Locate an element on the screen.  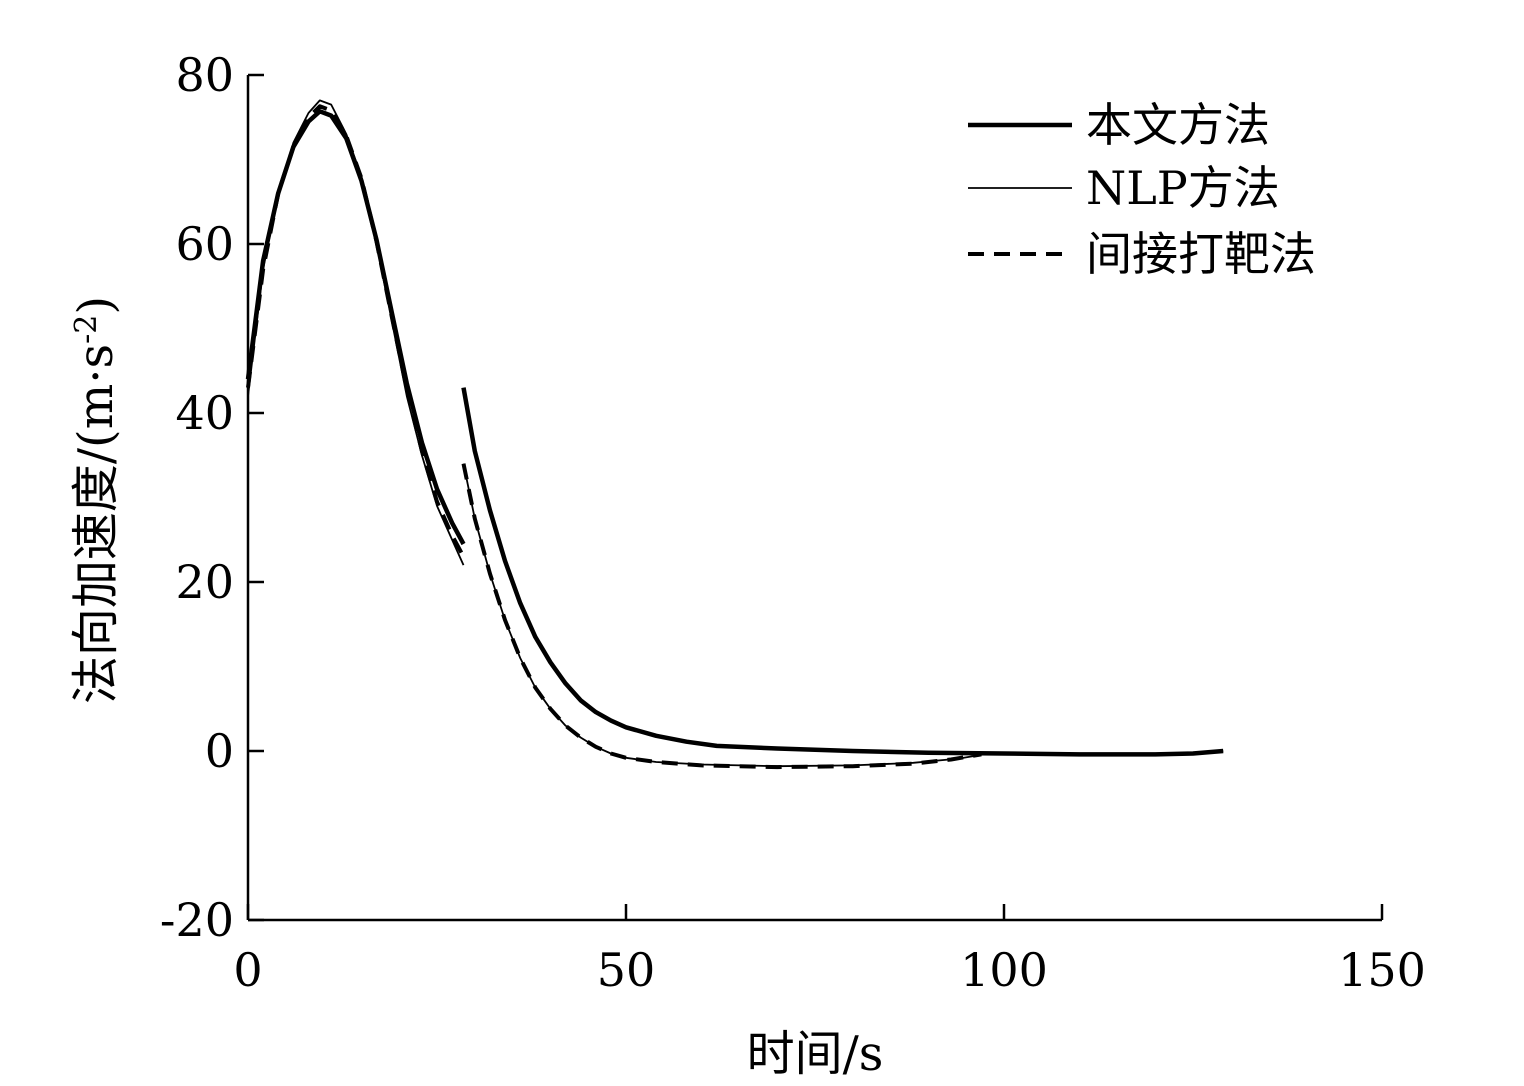
y-axis-title-main: 法向加速度/(m·s is located at coordinates (96, 524).